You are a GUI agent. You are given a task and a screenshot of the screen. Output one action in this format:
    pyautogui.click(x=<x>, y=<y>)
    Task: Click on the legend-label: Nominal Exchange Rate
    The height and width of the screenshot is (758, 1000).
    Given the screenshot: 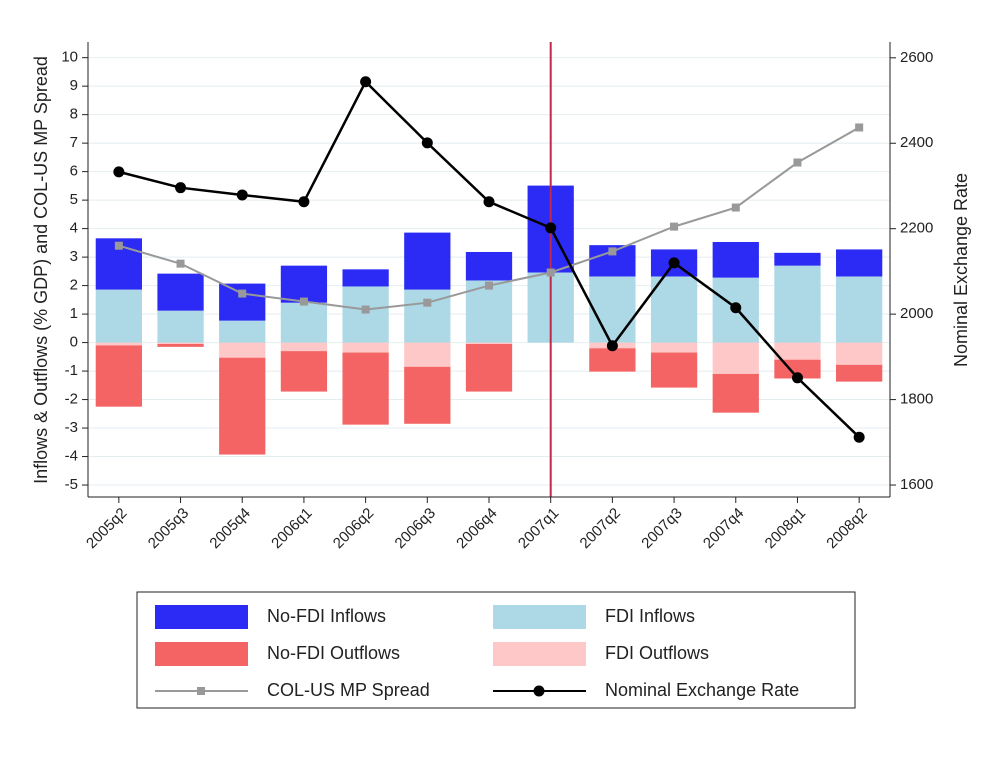 What is the action you would take?
    pyautogui.click(x=702, y=690)
    